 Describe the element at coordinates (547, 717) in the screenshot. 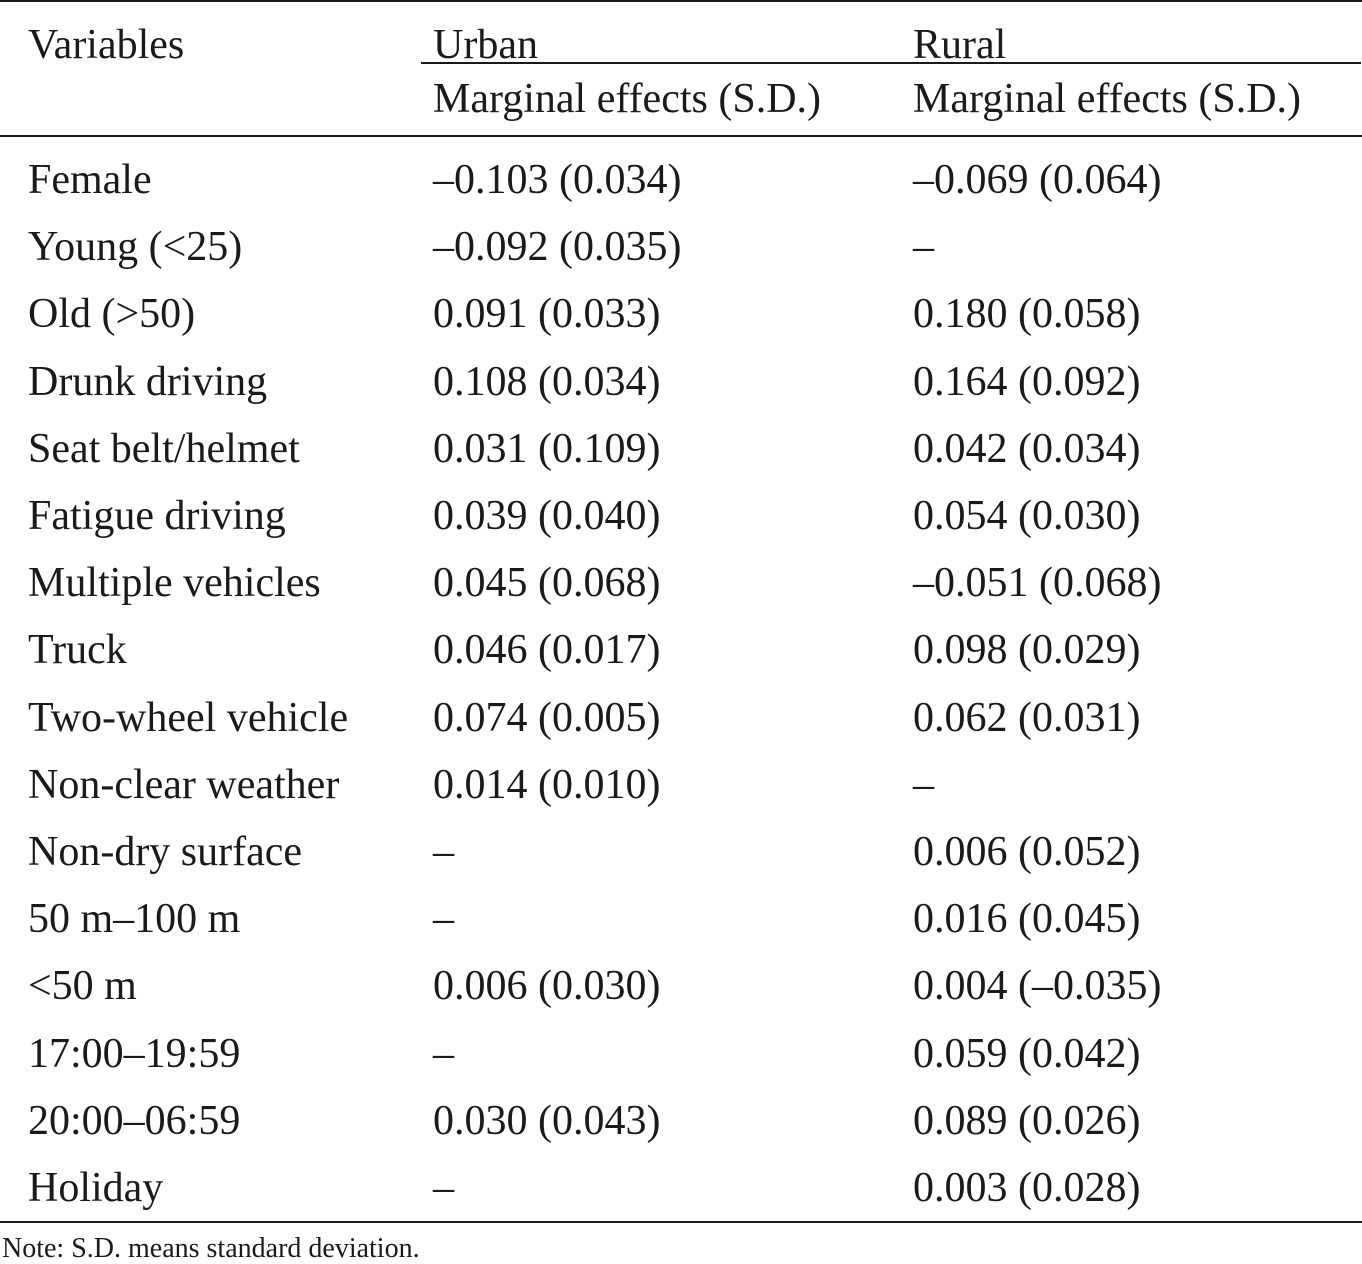

I see `cell-urban: 0.074 (0.005)` at that location.